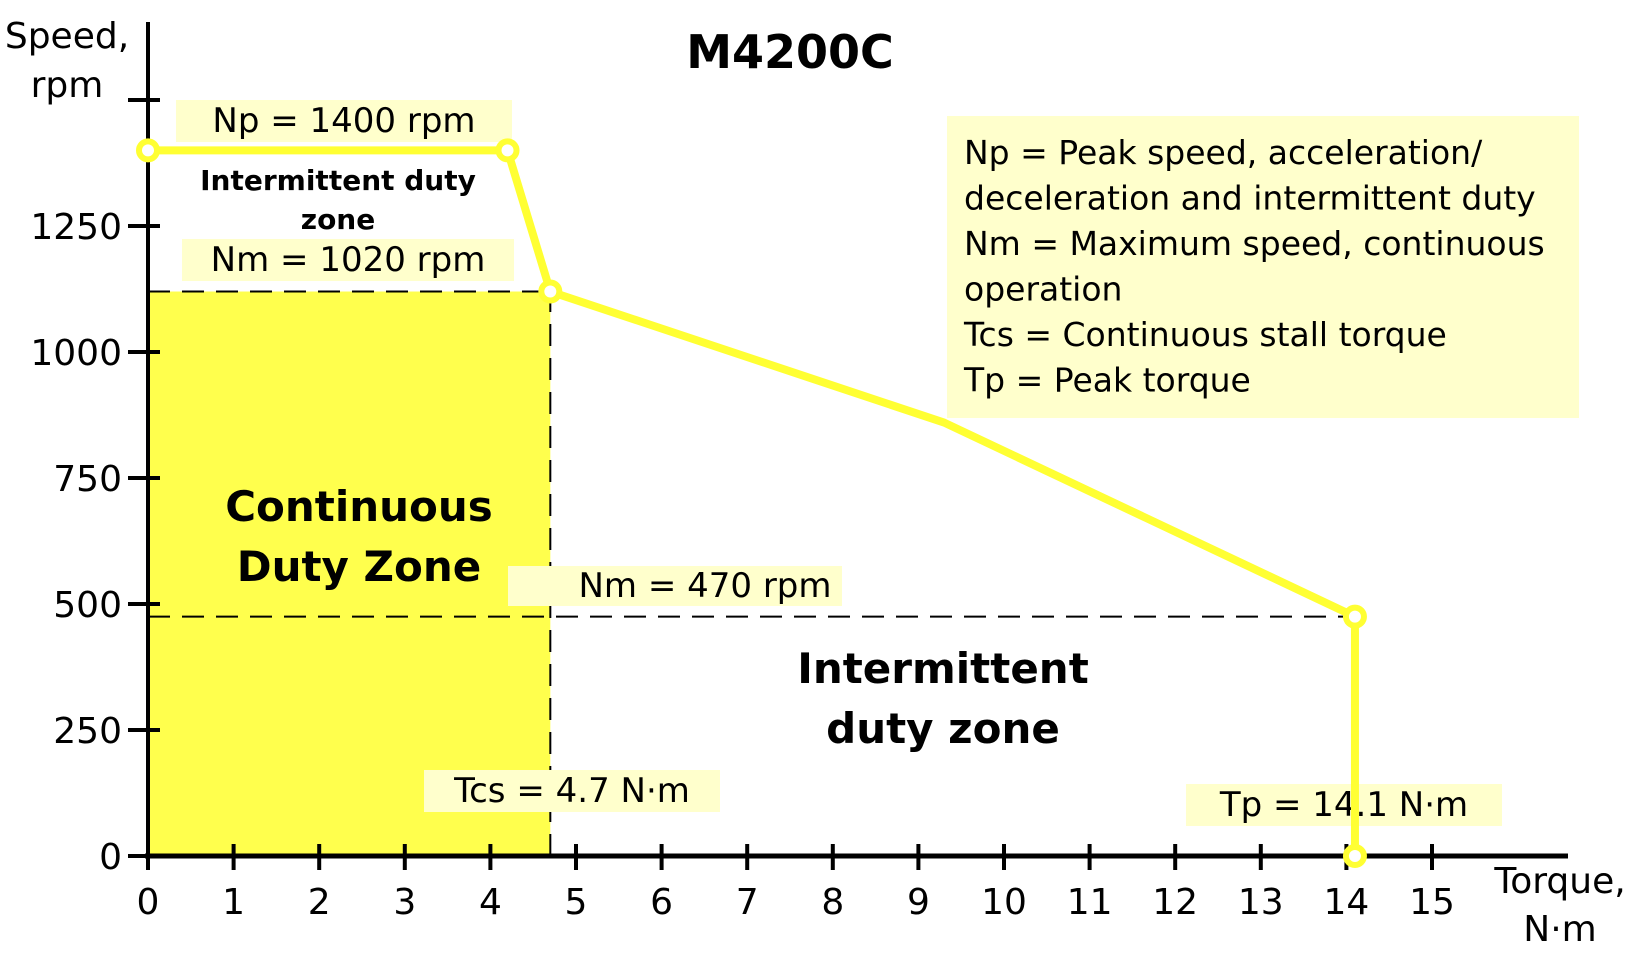 Image resolution: width=1625 pixels, height=957 pixels. I want to click on y-tick-label: 1000, so click(76, 353).